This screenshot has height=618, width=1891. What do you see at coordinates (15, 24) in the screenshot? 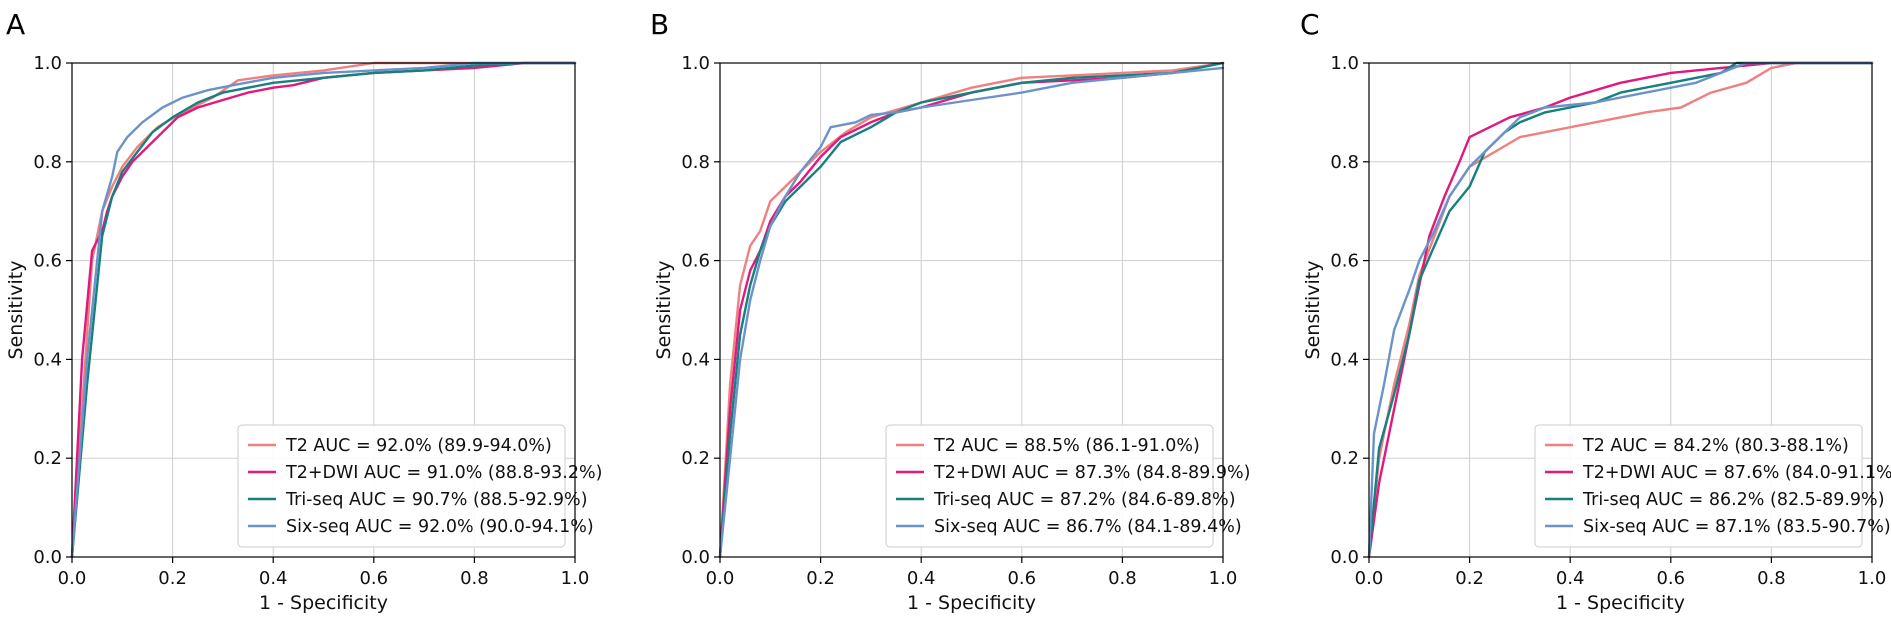
I see `panel-label: A` at bounding box center [15, 24].